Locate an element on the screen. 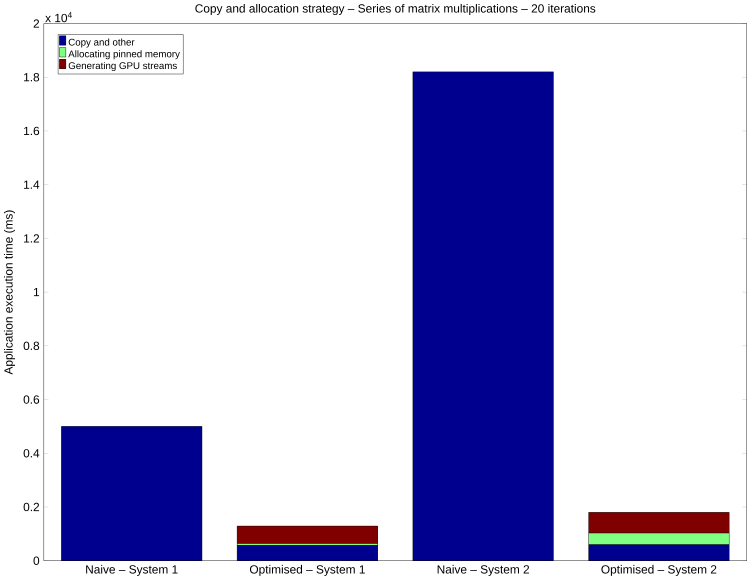  legend-label: Generating GPU streams is located at coordinates (122, 67).